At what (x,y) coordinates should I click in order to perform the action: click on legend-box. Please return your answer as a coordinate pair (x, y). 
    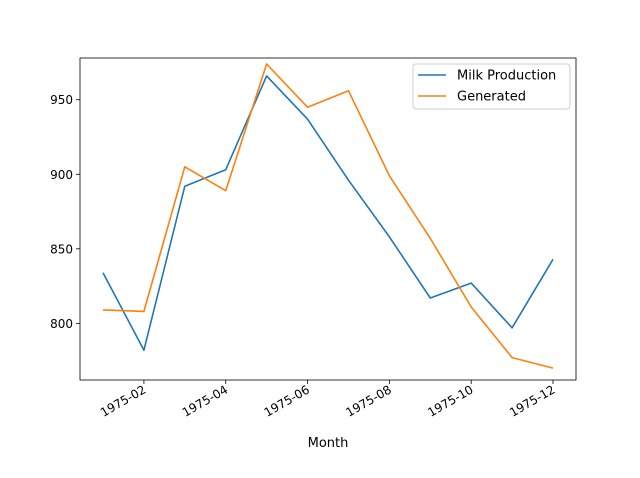
    Looking at the image, I should click on (491, 86).